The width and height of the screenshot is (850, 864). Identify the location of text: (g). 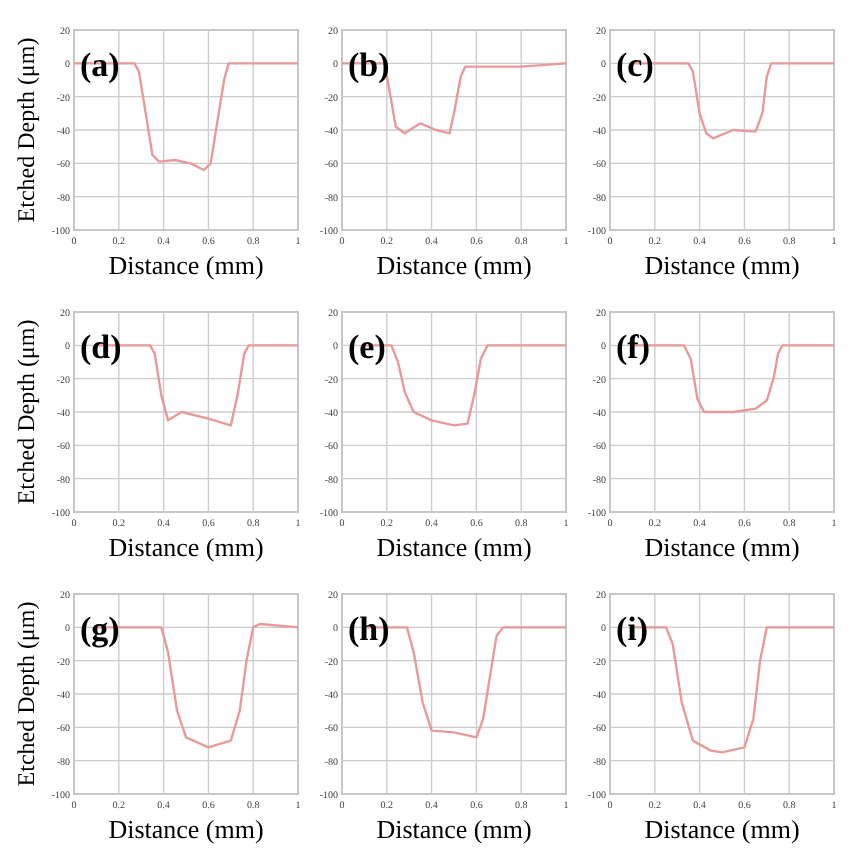
(100, 629).